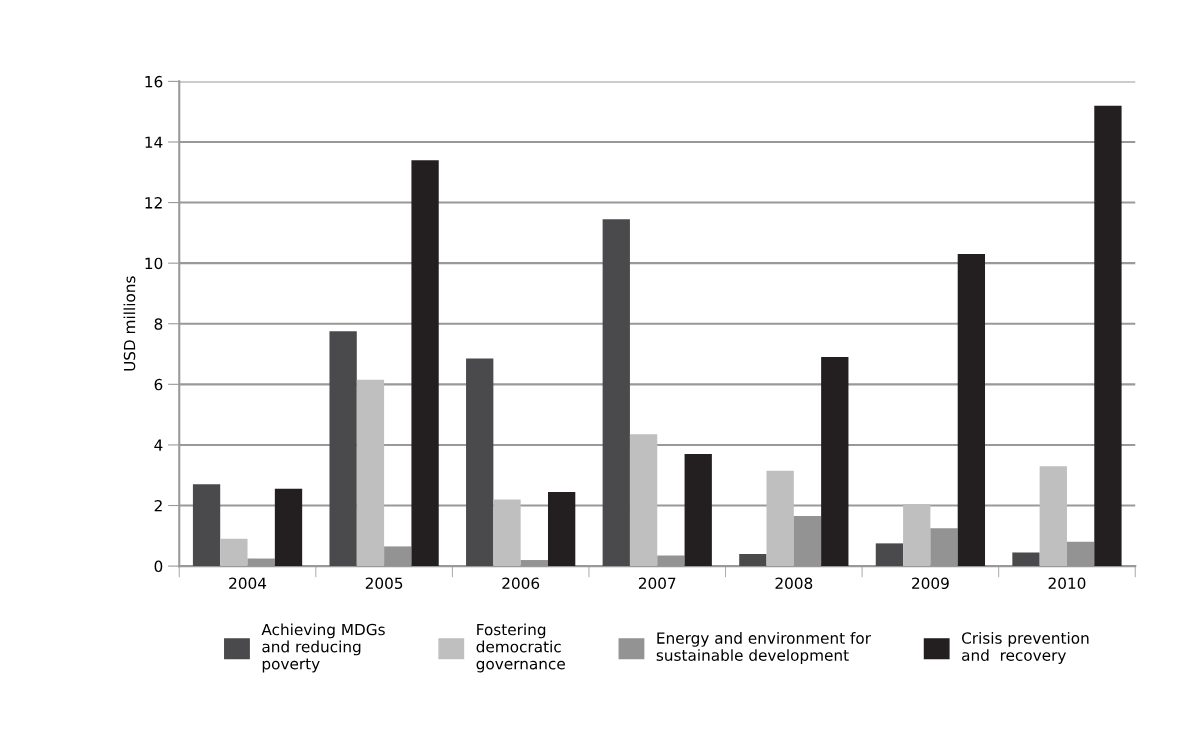  What do you see at coordinates (323, 648) in the screenshot?
I see `legend-label: Achieving MDGs and reducing poverty` at bounding box center [323, 648].